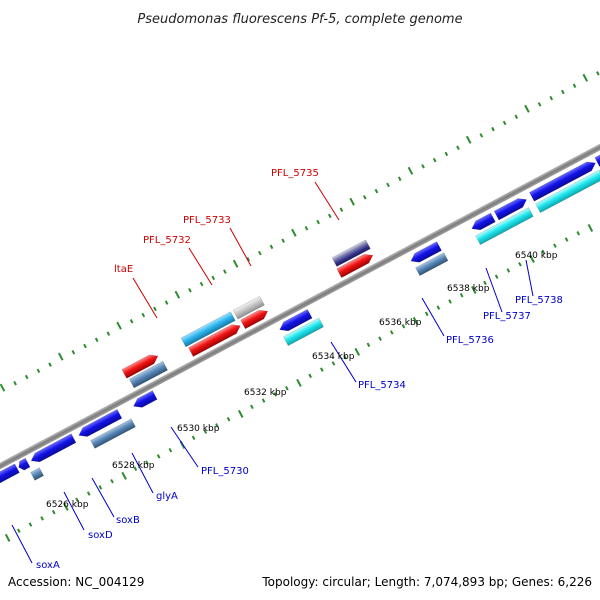 This screenshot has height=600, width=600. What do you see at coordinates (510, 209) in the screenshot?
I see `gene-box-5737-b` at bounding box center [510, 209].